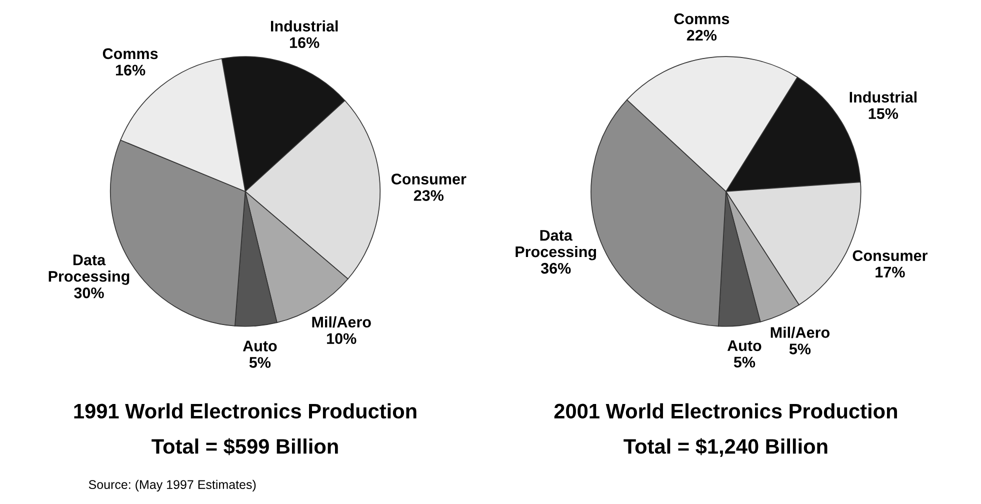 The width and height of the screenshot is (981, 504). What do you see at coordinates (726, 447) in the screenshot?
I see `text: Total = $1,240 Billion` at bounding box center [726, 447].